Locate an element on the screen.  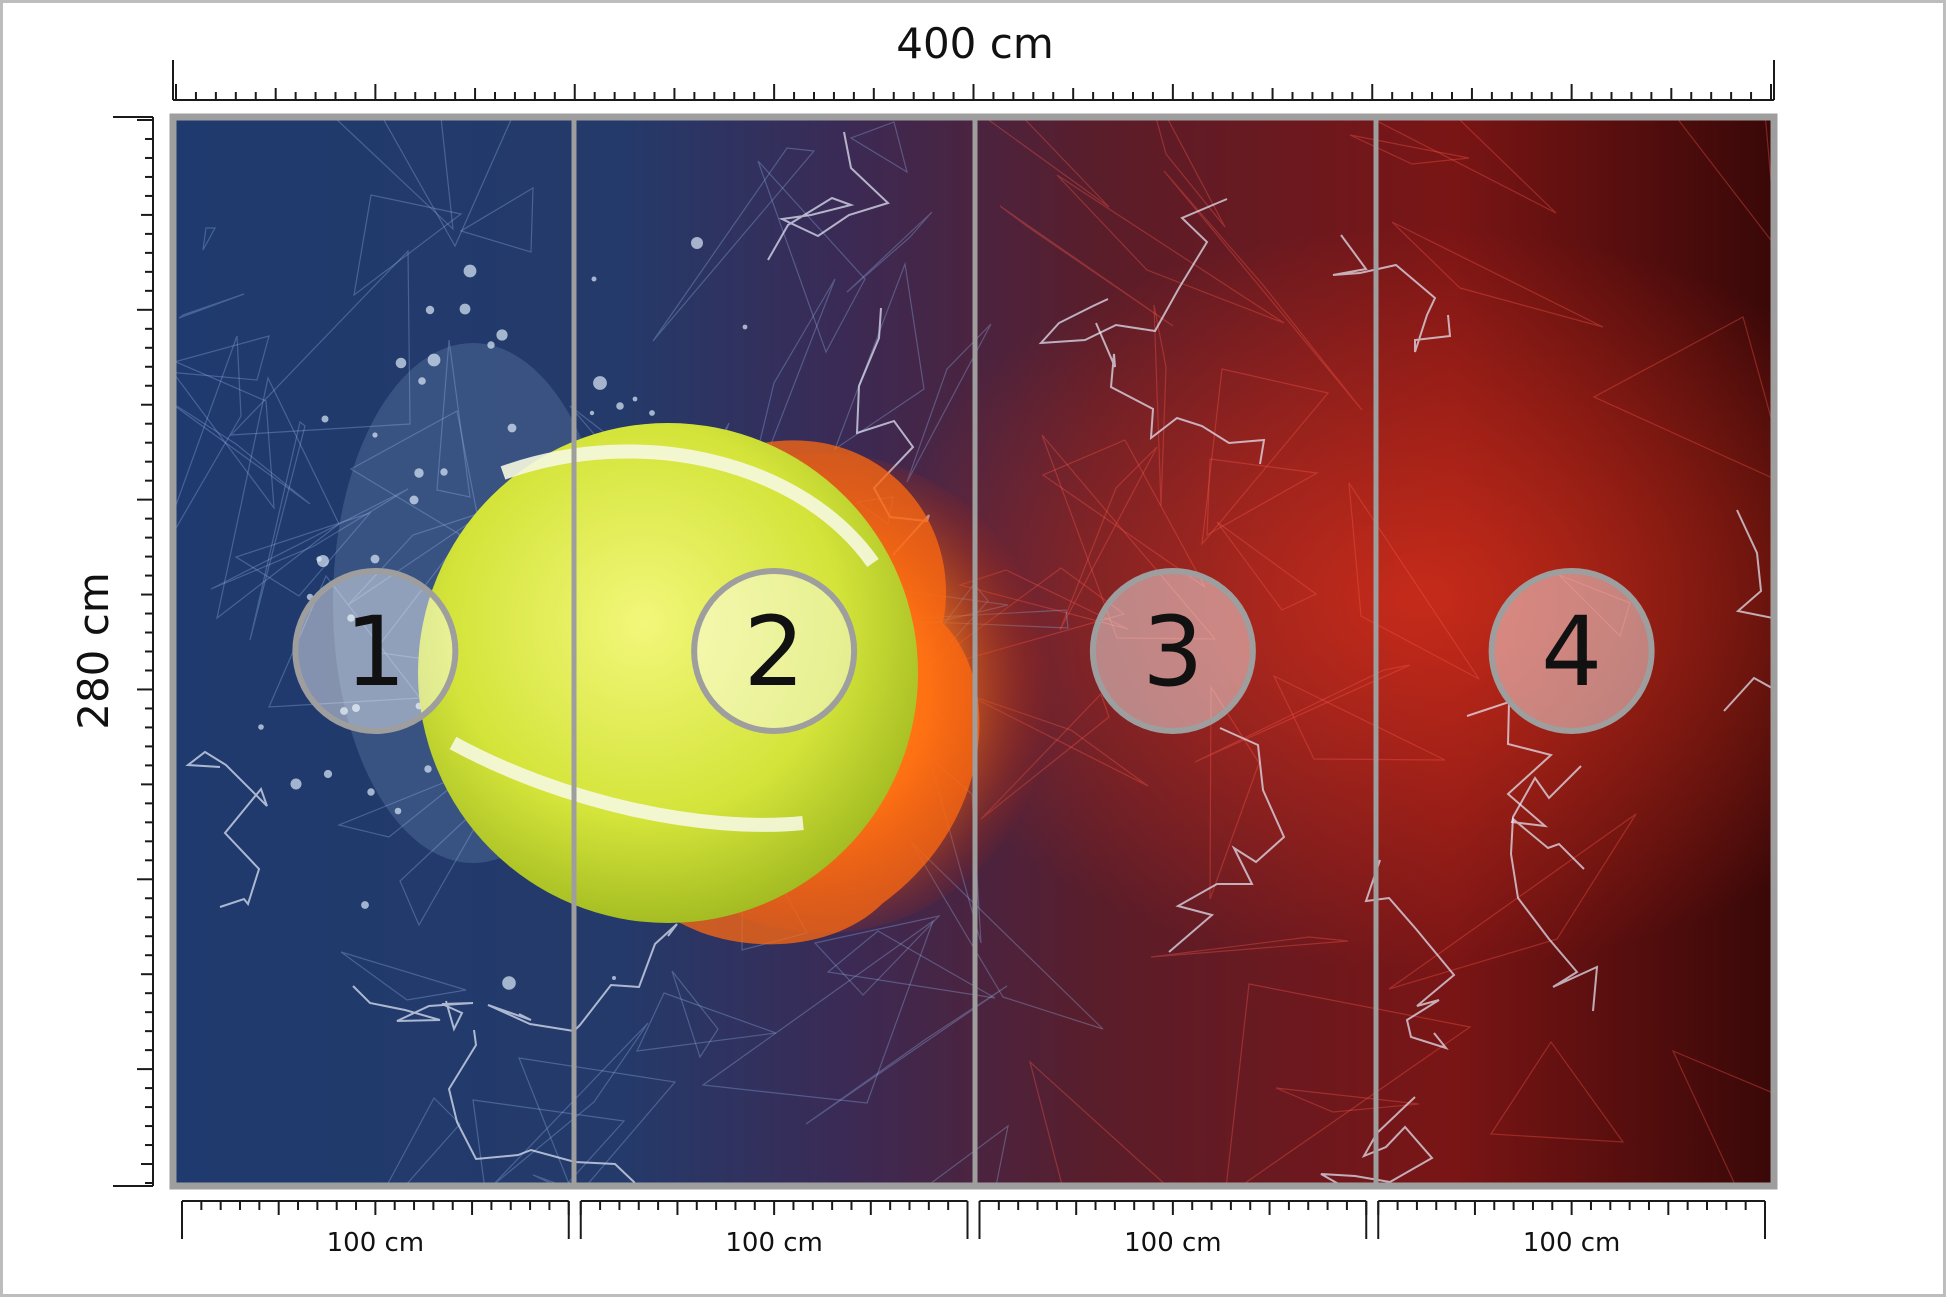
panel-1-badge is located at coordinates (375, 651).